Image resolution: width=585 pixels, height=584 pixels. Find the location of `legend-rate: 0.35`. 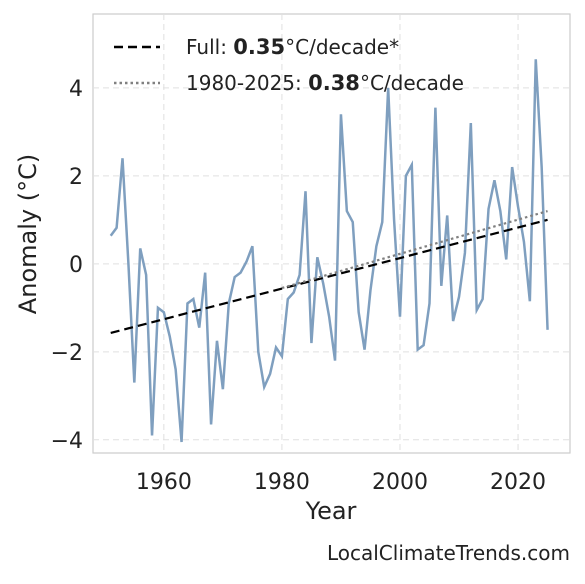

legend-rate: 0.35 is located at coordinates (259, 47).